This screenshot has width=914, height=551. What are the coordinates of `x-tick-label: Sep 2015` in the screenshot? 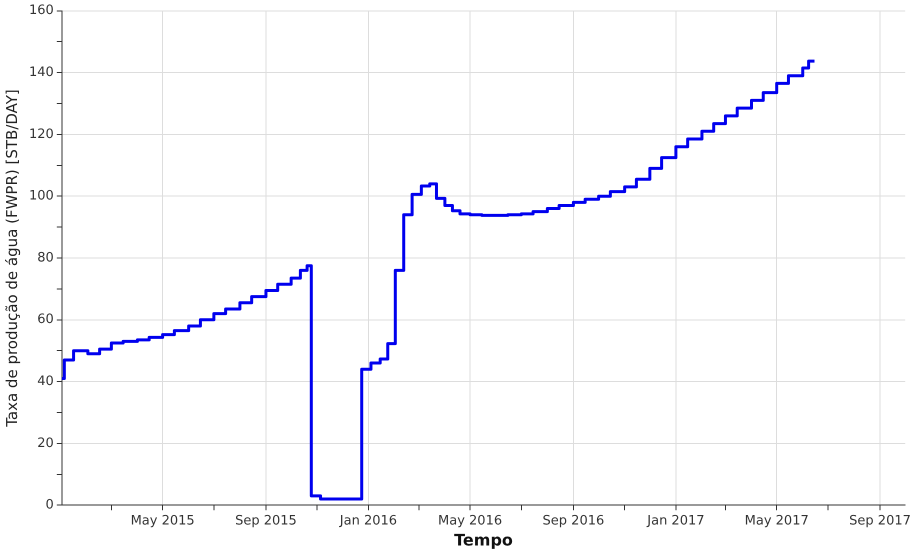 It's located at (266, 520).